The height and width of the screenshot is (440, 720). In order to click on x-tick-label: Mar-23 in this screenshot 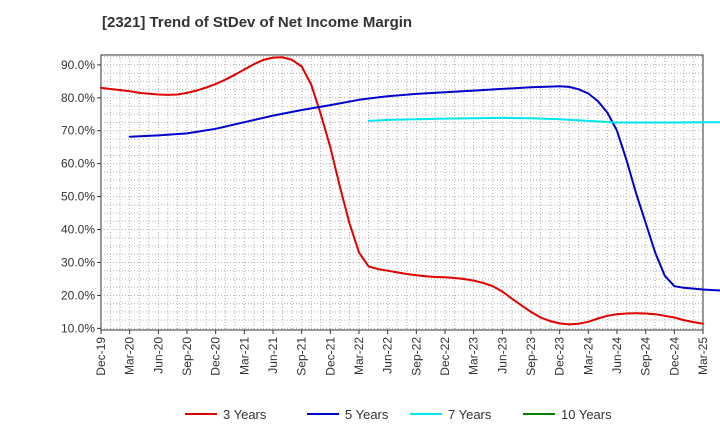, I will do `click(474, 356)`.